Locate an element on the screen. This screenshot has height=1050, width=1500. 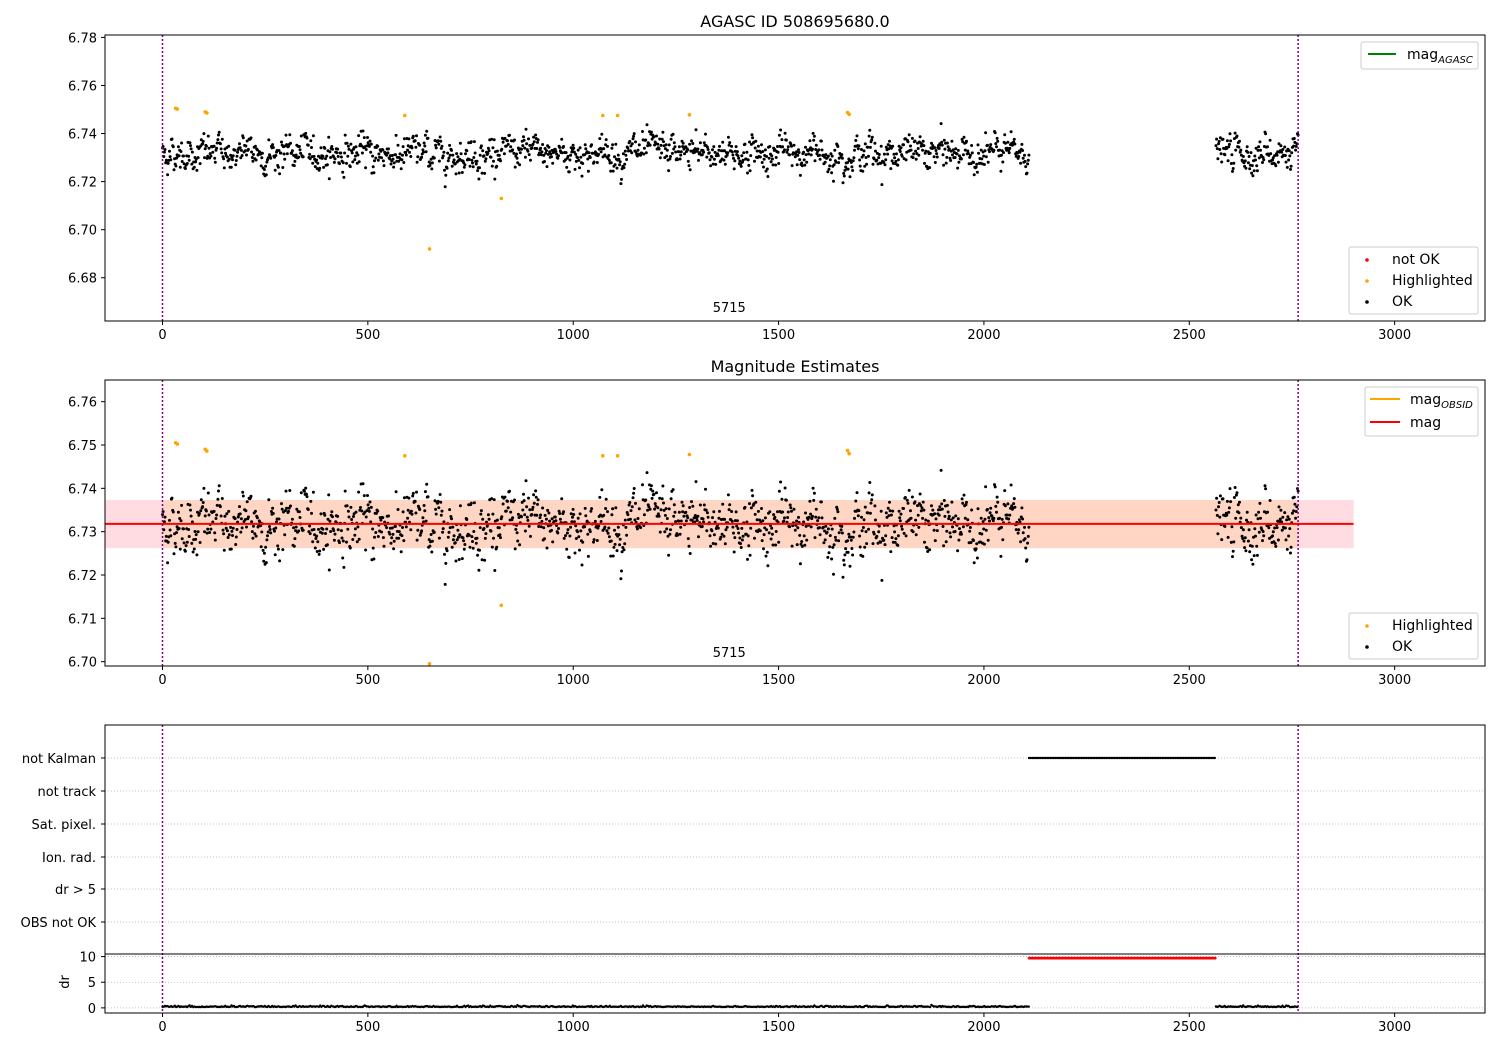
y-tick-label: 6.70 is located at coordinates (82, 231).